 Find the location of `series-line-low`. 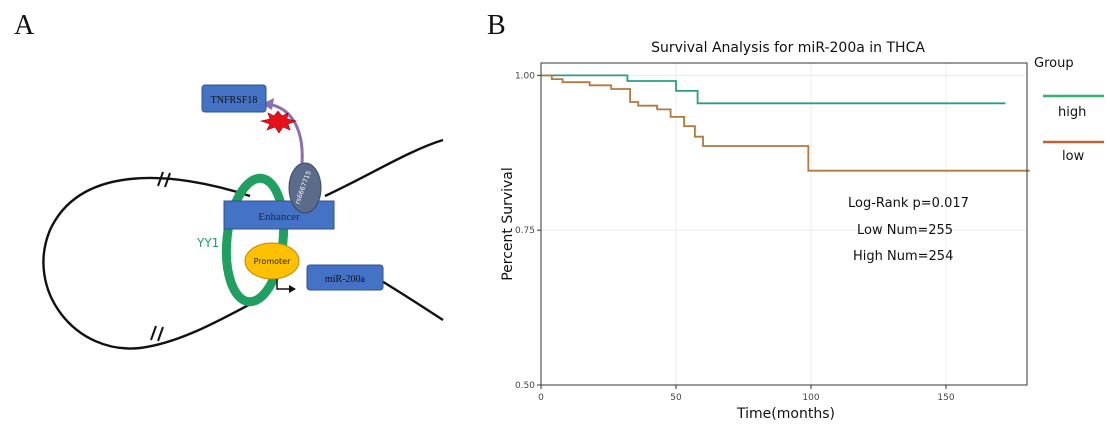

series-line-low is located at coordinates (785, 123).